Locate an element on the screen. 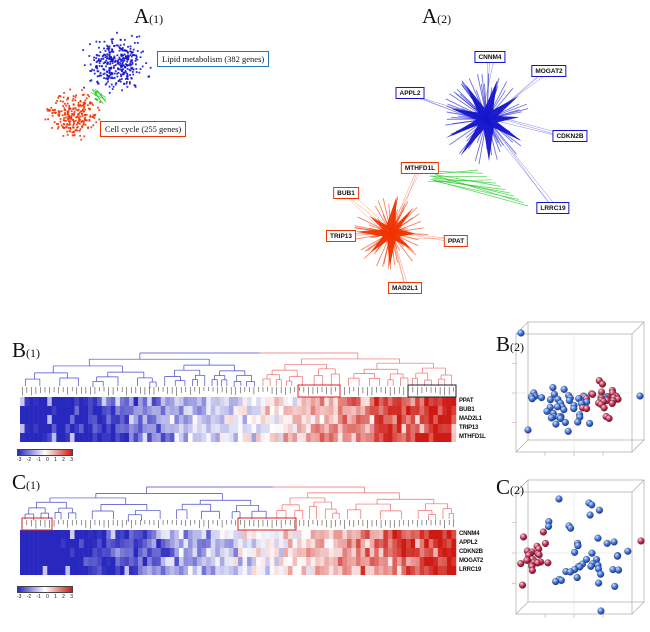  annotation-cell-cycle: Cell cycle (255 genes) is located at coordinates (143, 129).